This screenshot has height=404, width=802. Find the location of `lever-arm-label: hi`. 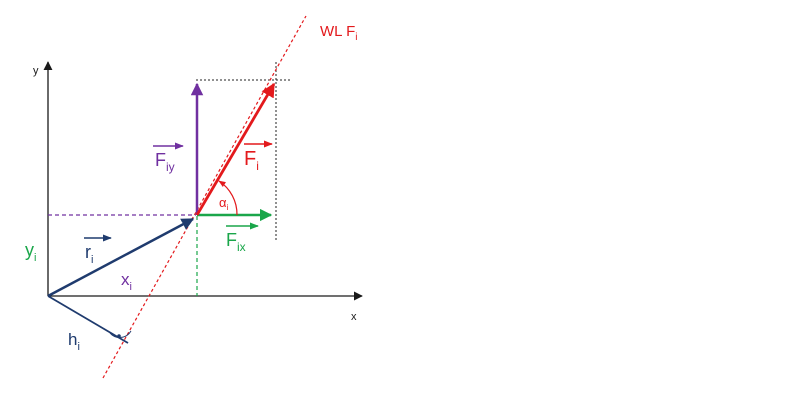

lever-arm-label: hi is located at coordinates (74, 341).